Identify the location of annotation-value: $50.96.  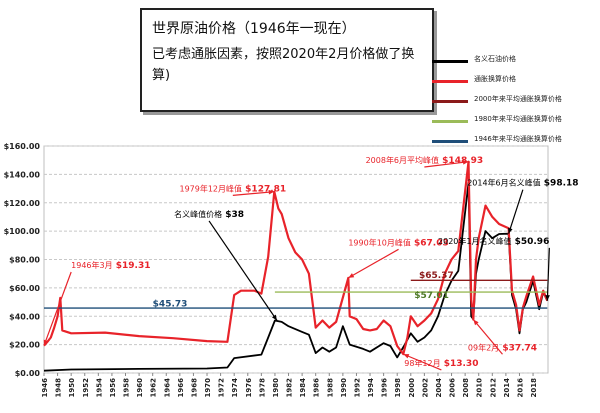
(530, 242).